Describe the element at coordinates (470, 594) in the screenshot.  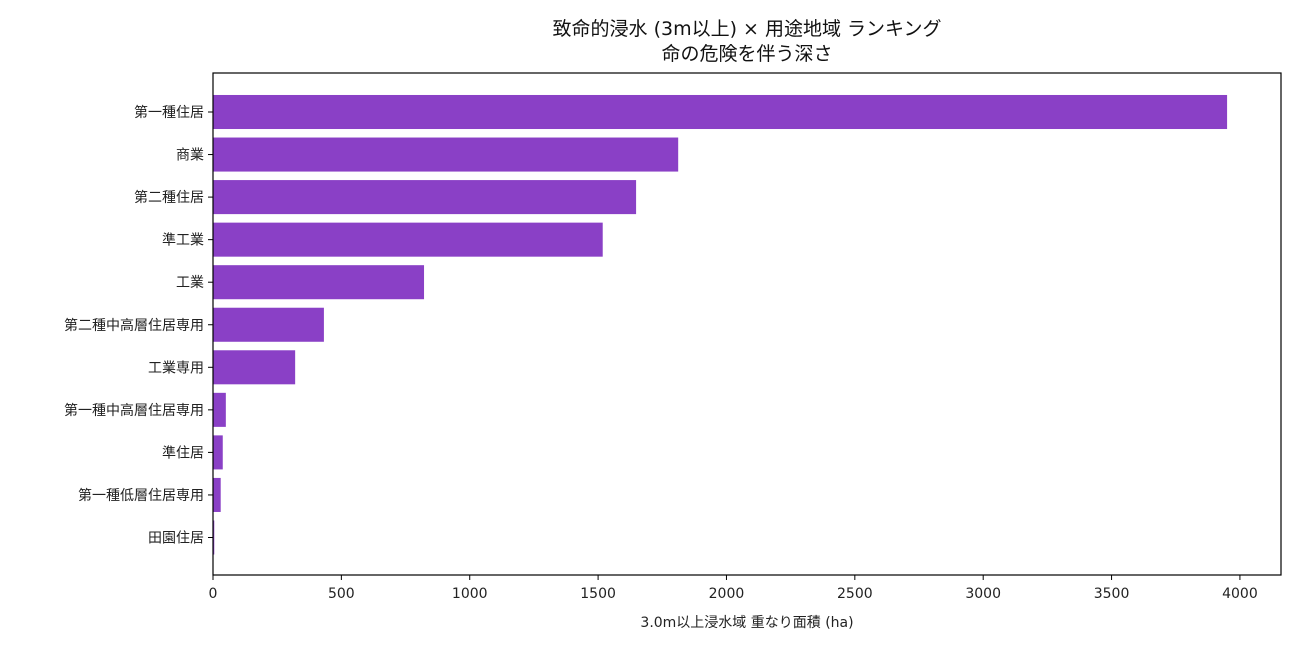
I see `x-tick-label: 1000` at that location.